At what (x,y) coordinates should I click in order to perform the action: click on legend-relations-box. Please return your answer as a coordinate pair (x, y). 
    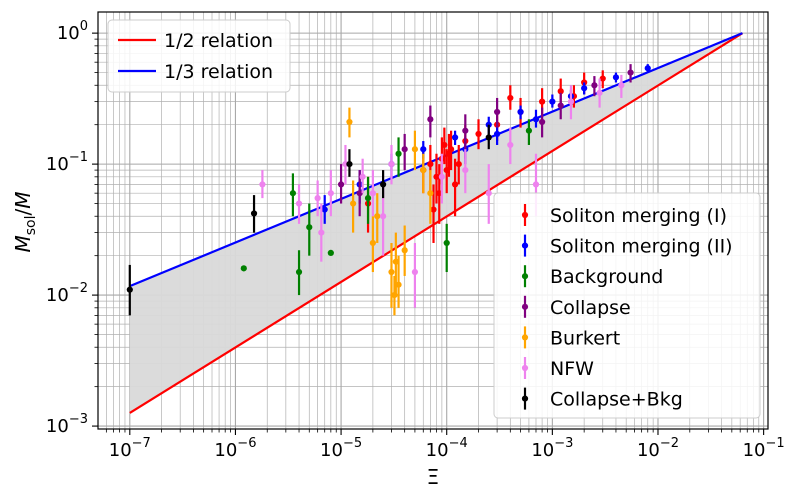
    Looking at the image, I should click on (199, 56).